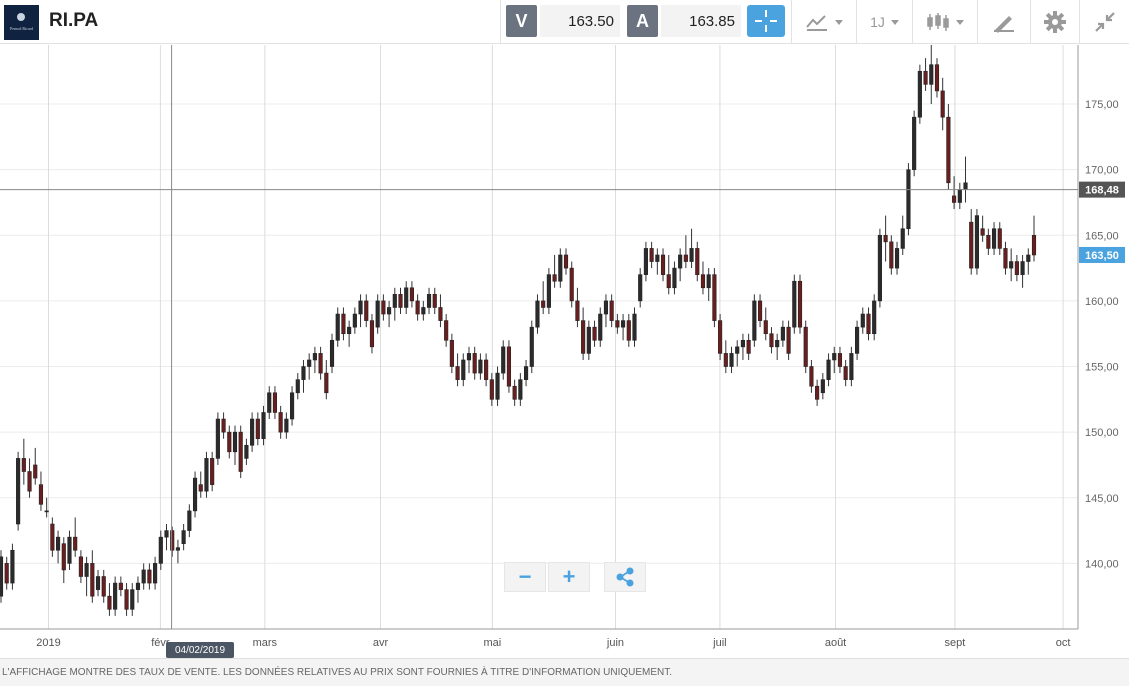 The height and width of the screenshot is (686, 1129). Describe the element at coordinates (160, 643) in the screenshot. I see `x-tick-label: févr` at that location.